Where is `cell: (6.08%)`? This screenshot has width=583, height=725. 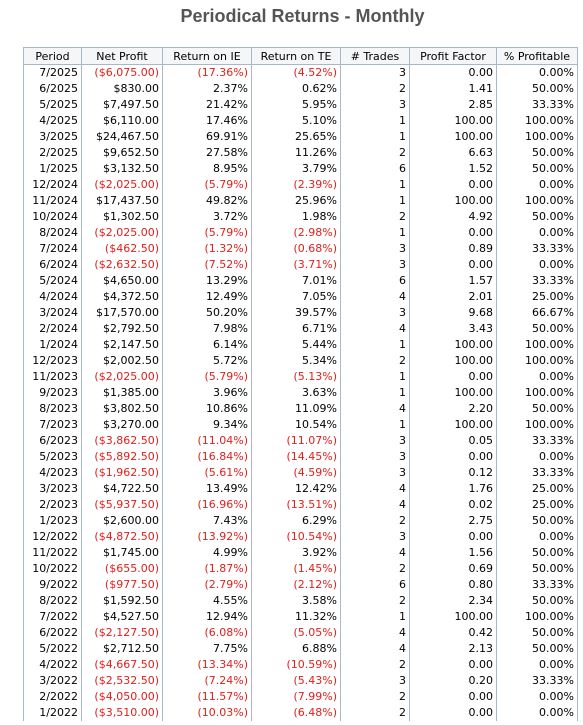 cell: (6.08%) is located at coordinates (207, 633).